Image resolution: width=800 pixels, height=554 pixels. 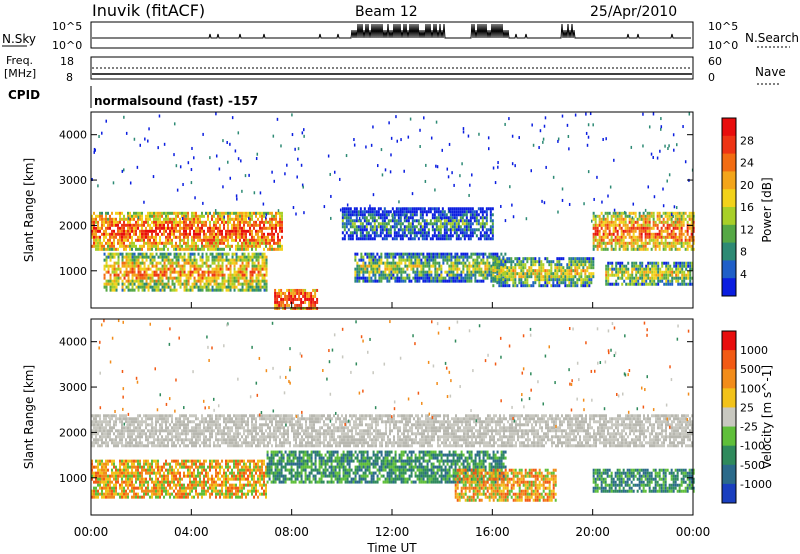 What do you see at coordinates (743, 274) in the screenshot?
I see `colorbar-tick-label: 4` at bounding box center [743, 274].